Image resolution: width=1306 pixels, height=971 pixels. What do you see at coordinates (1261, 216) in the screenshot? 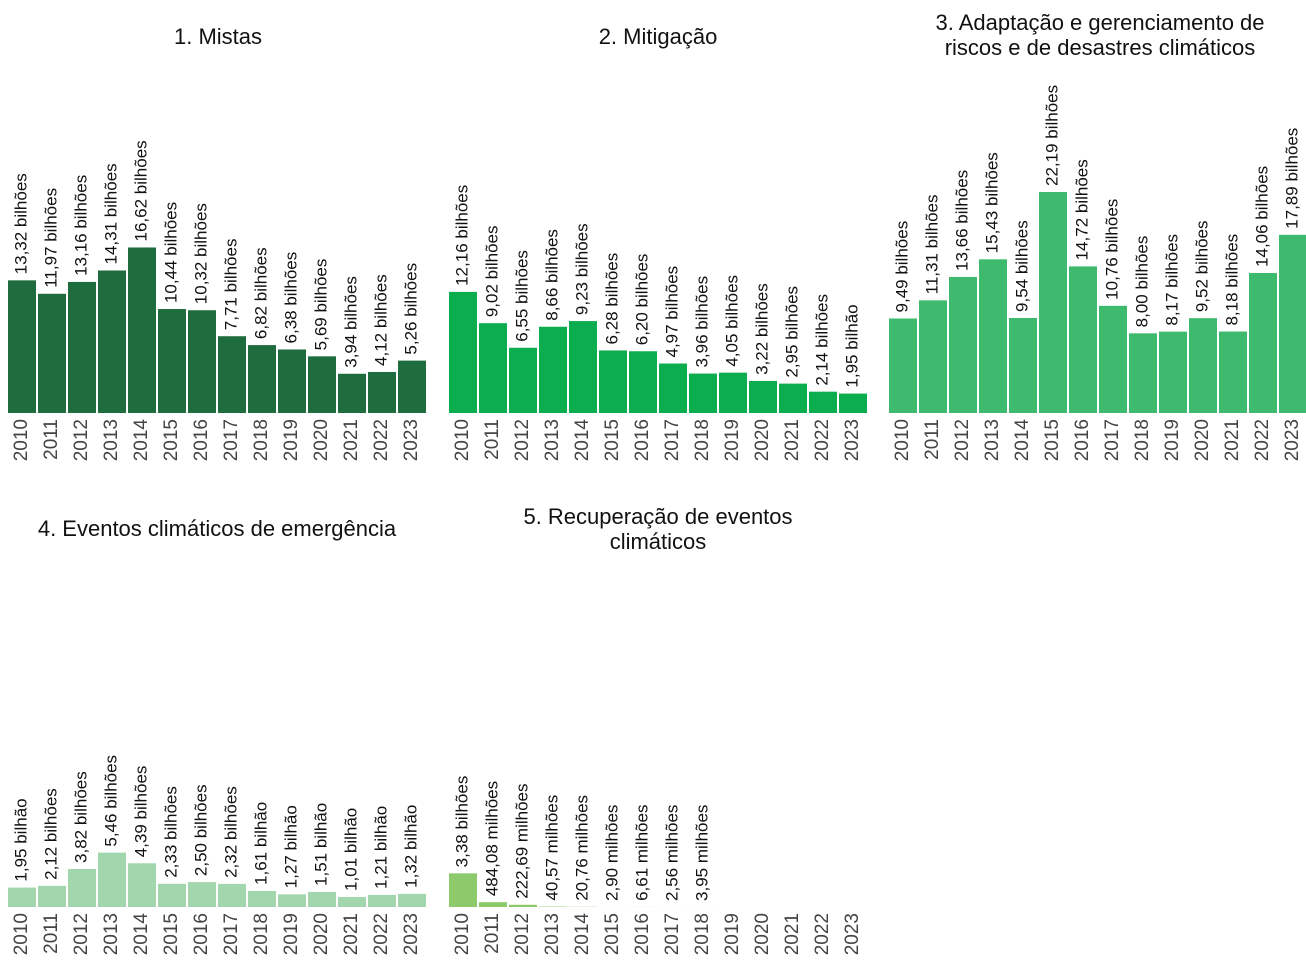
I see `value-label: 14,06 bilhões` at bounding box center [1261, 216].